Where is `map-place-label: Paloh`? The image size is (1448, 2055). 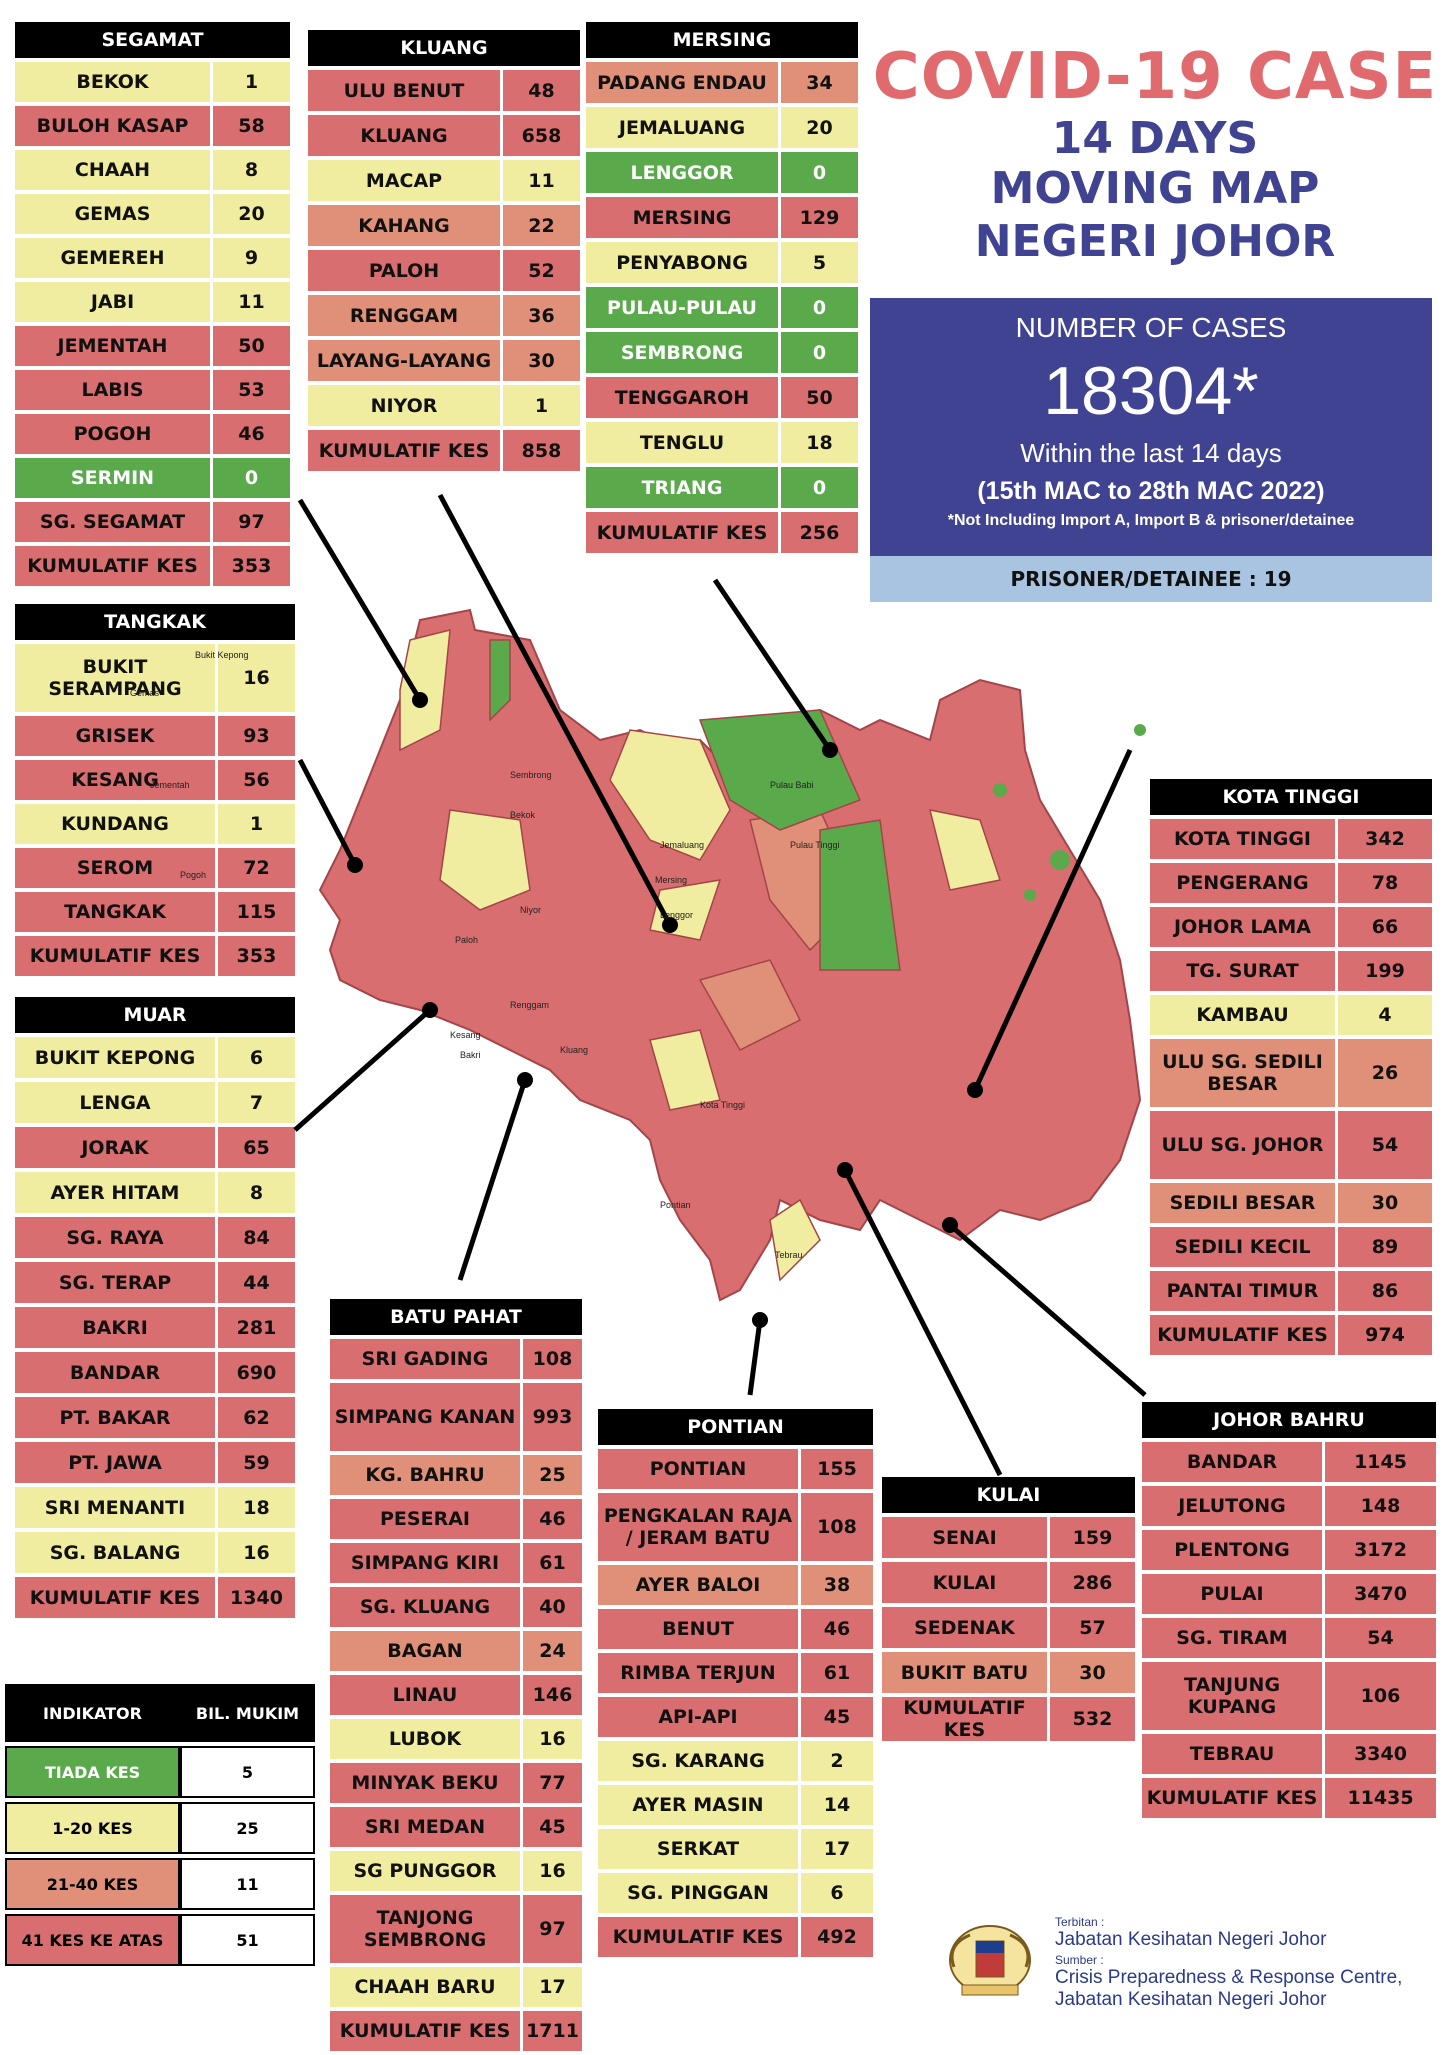 map-place-label: Paloh is located at coordinates (467, 940).